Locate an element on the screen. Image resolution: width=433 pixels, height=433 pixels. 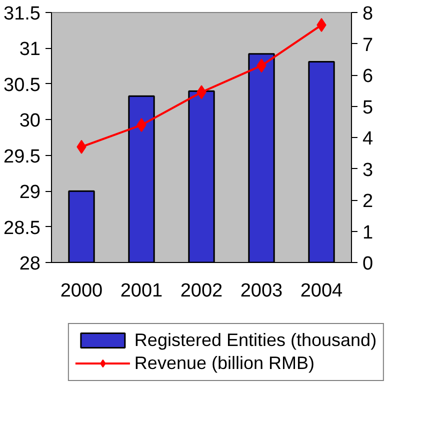
y2-tick-label: 0 is located at coordinates (368, 264).